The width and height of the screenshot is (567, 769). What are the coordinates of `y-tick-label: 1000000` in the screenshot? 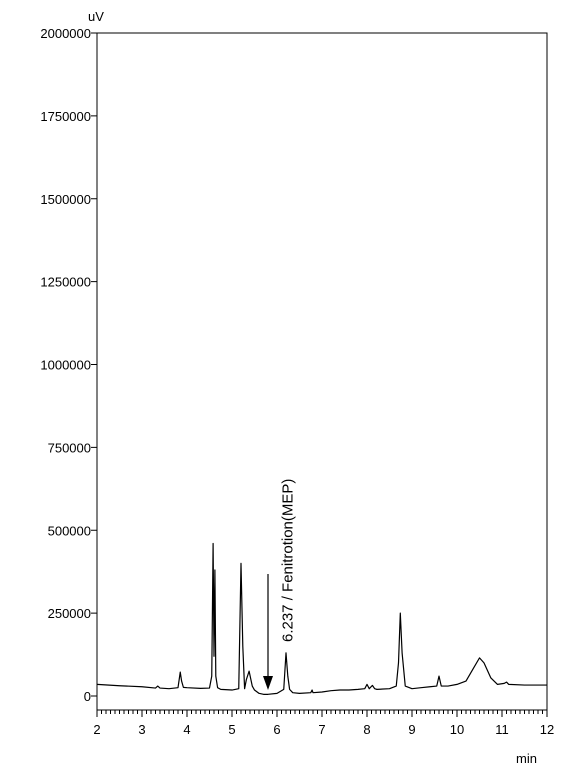 It's located at (65, 365).